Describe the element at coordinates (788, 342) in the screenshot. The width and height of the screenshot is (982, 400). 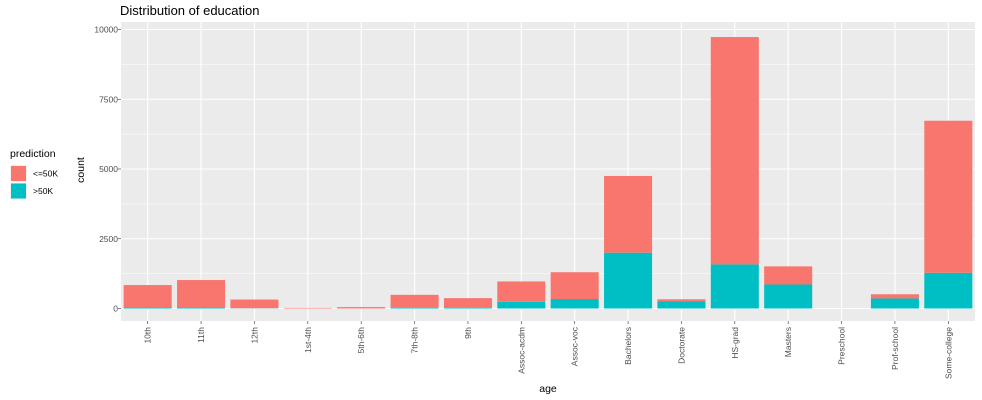
I see `x-tick-label: Masters` at that location.